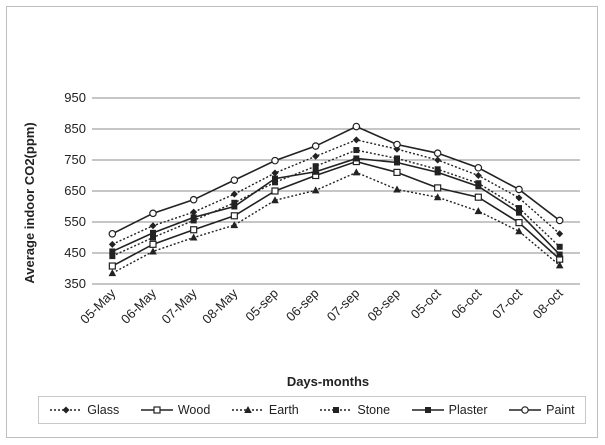 This screenshot has width=605, height=445. What do you see at coordinates (29, 202) in the screenshot?
I see `y-axis-title: Average indoor CO2(ppm)` at bounding box center [29, 202].